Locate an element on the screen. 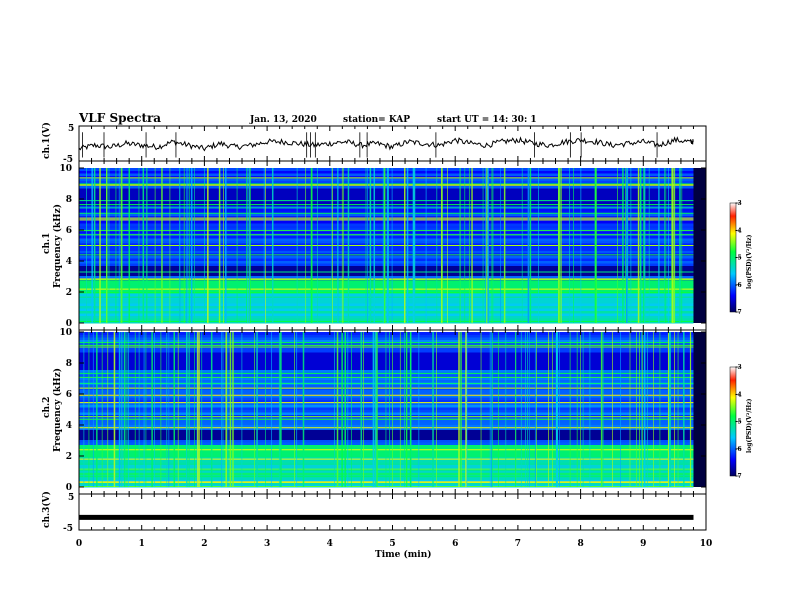  ch3-waveform-ticks is located at coordinates (392, 512).